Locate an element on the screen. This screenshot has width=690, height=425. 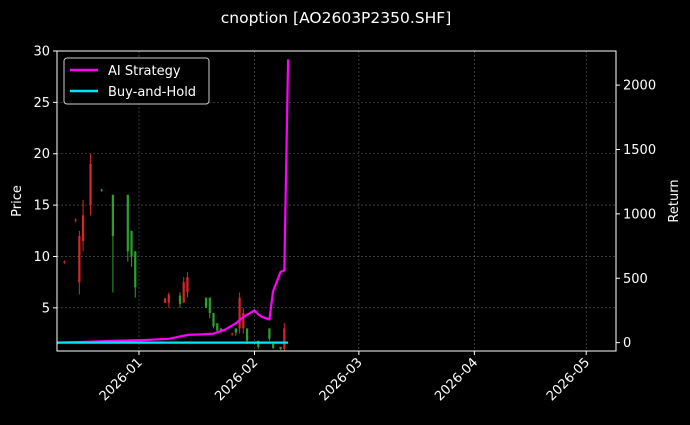
legend: AI Strategy Buy-and-Hold is located at coordinates (136, 81).